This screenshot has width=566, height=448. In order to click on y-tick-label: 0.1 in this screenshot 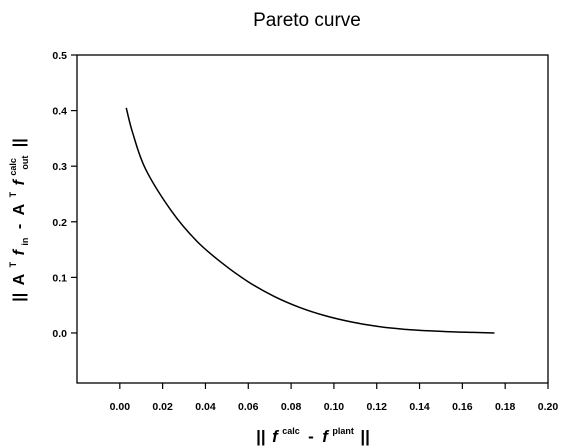, I will do `click(59, 278)`.